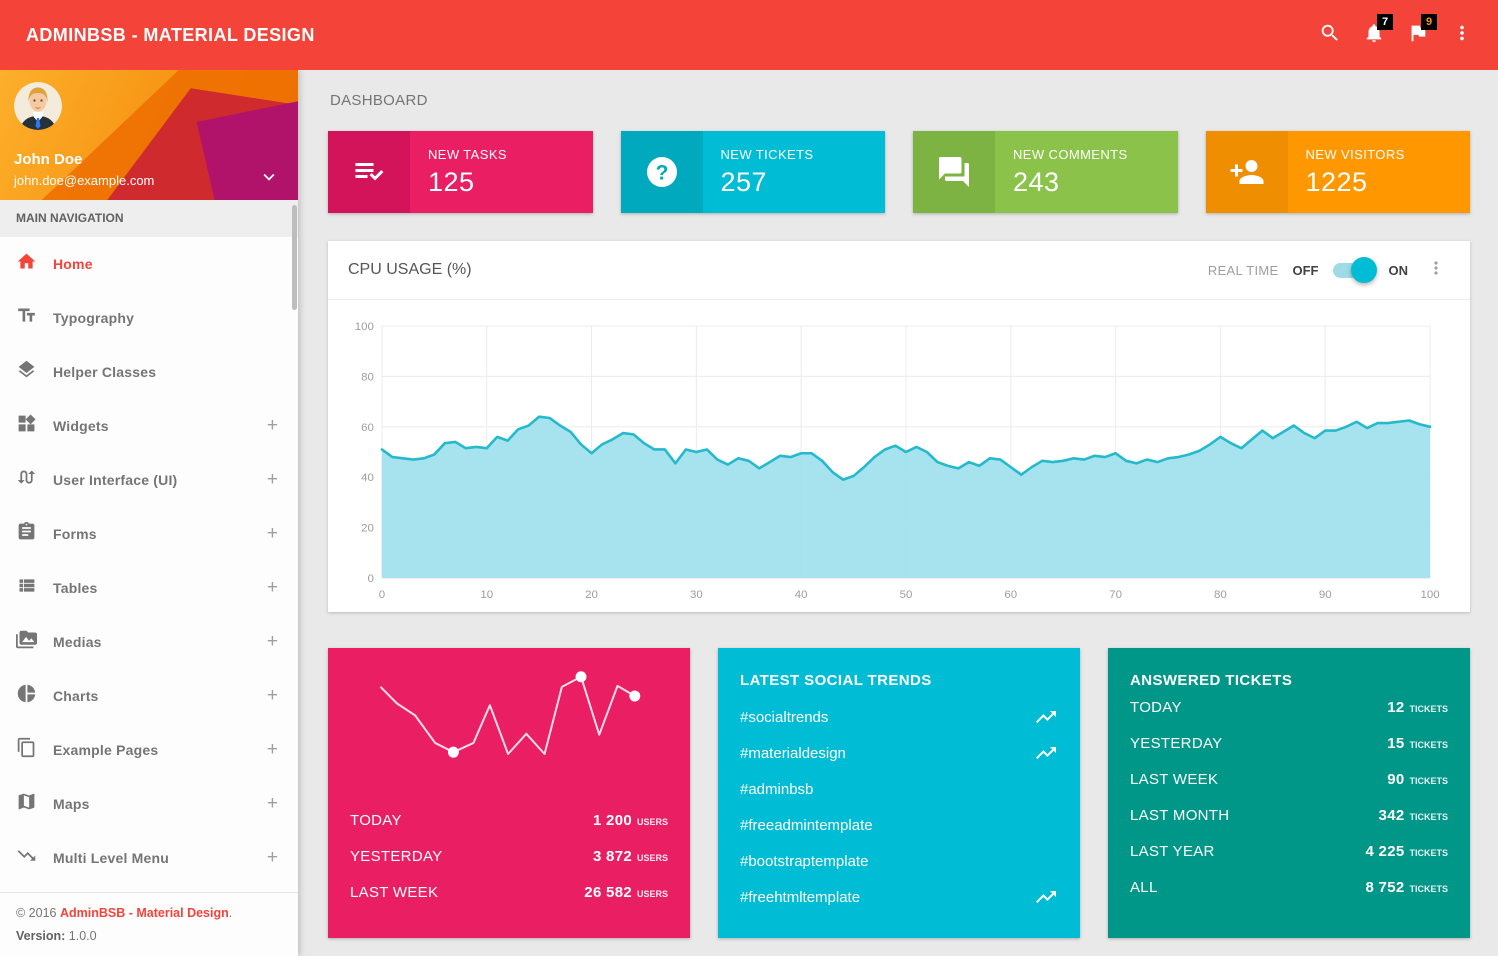 This screenshot has height=956, width=1498. Describe the element at coordinates (26, 426) in the screenshot. I see `widgets-icon` at that location.